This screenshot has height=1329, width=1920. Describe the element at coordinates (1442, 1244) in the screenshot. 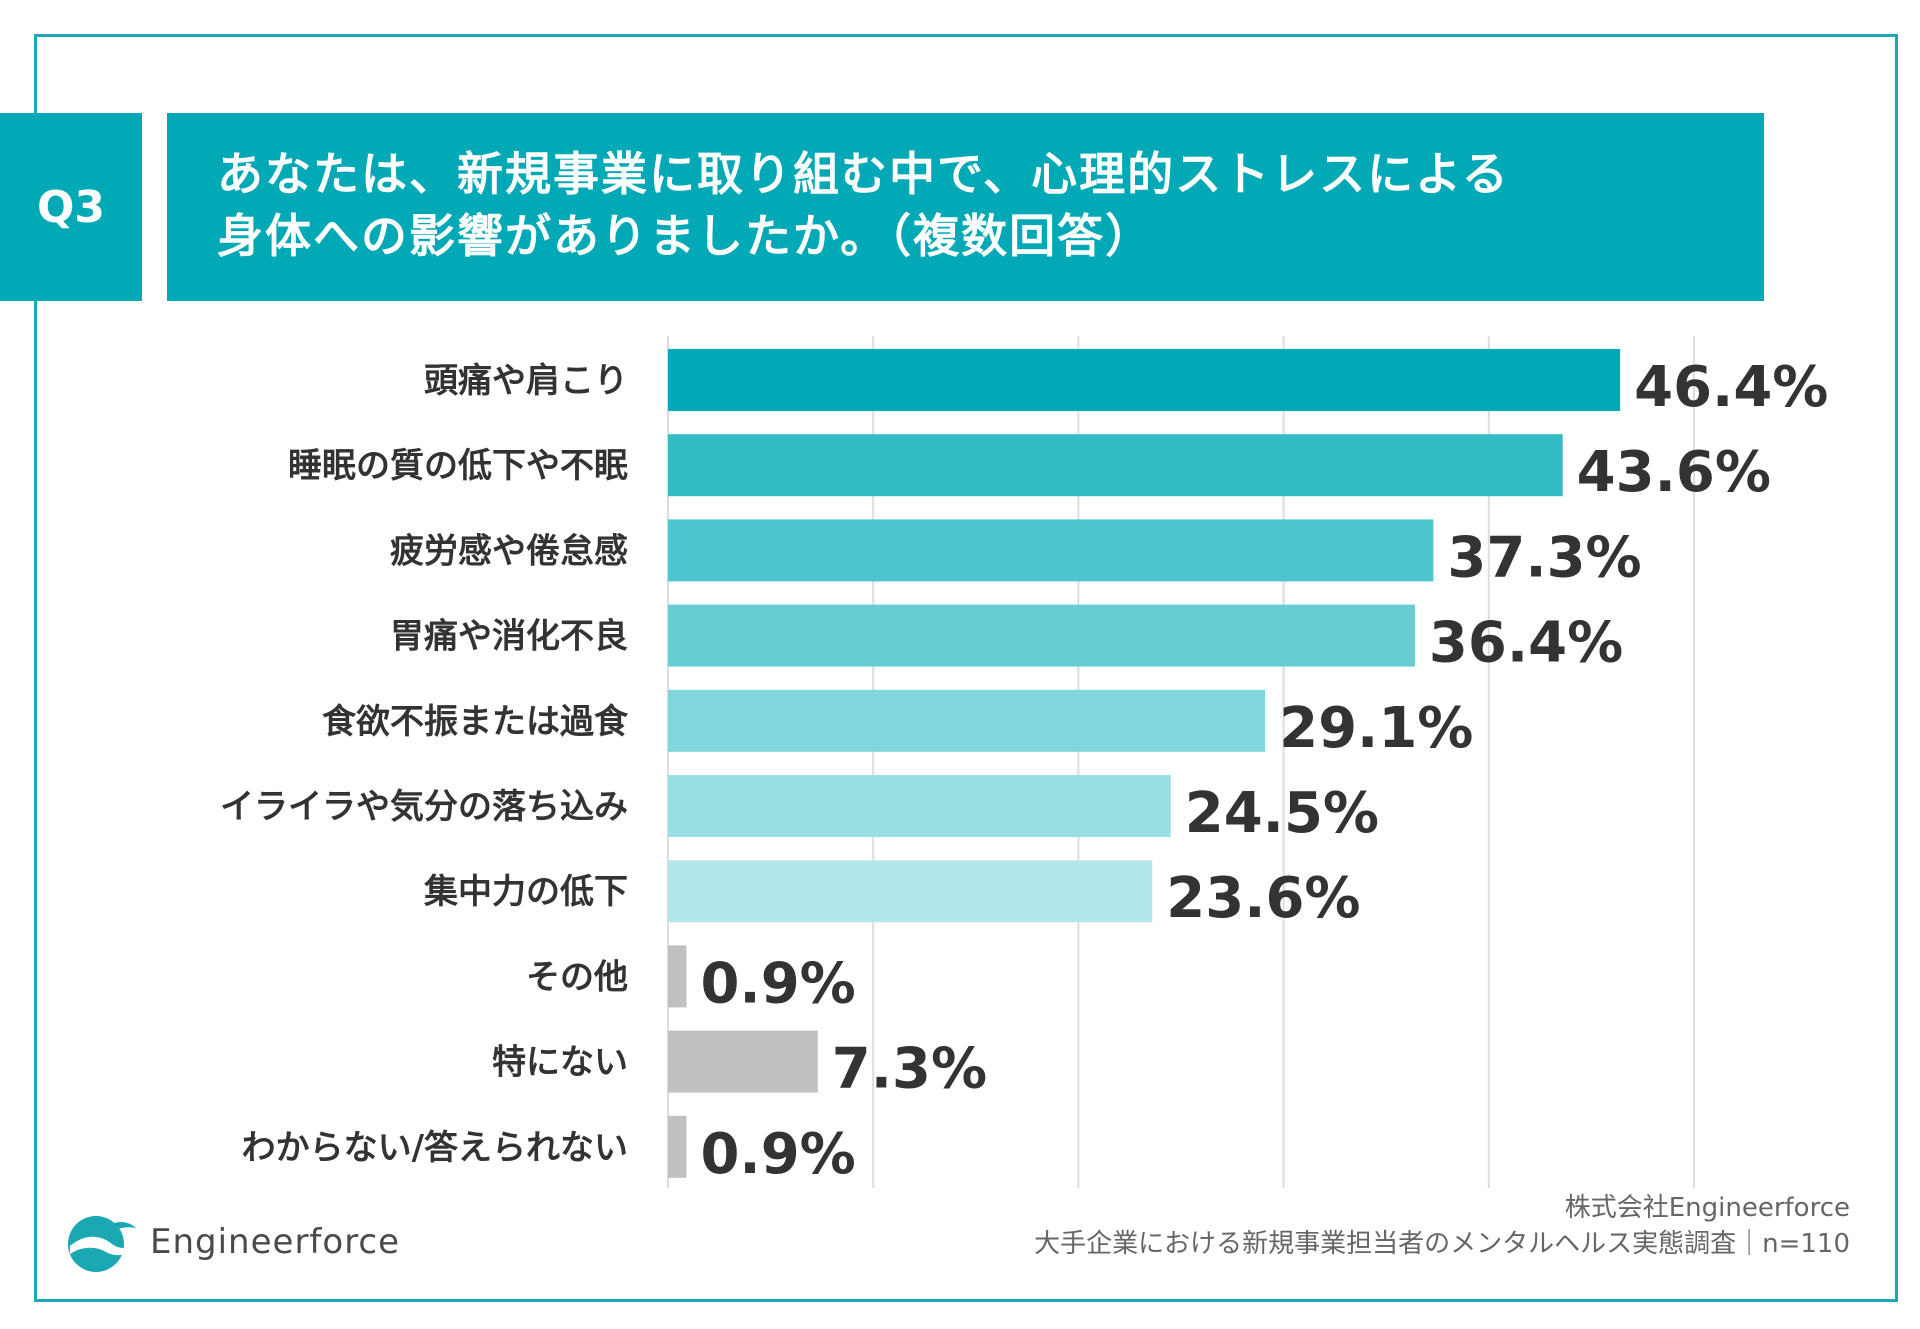

I see `source-survey: 大手企業における新規事業担当者のメンタルヘルス実態調査｜n=110` at that location.